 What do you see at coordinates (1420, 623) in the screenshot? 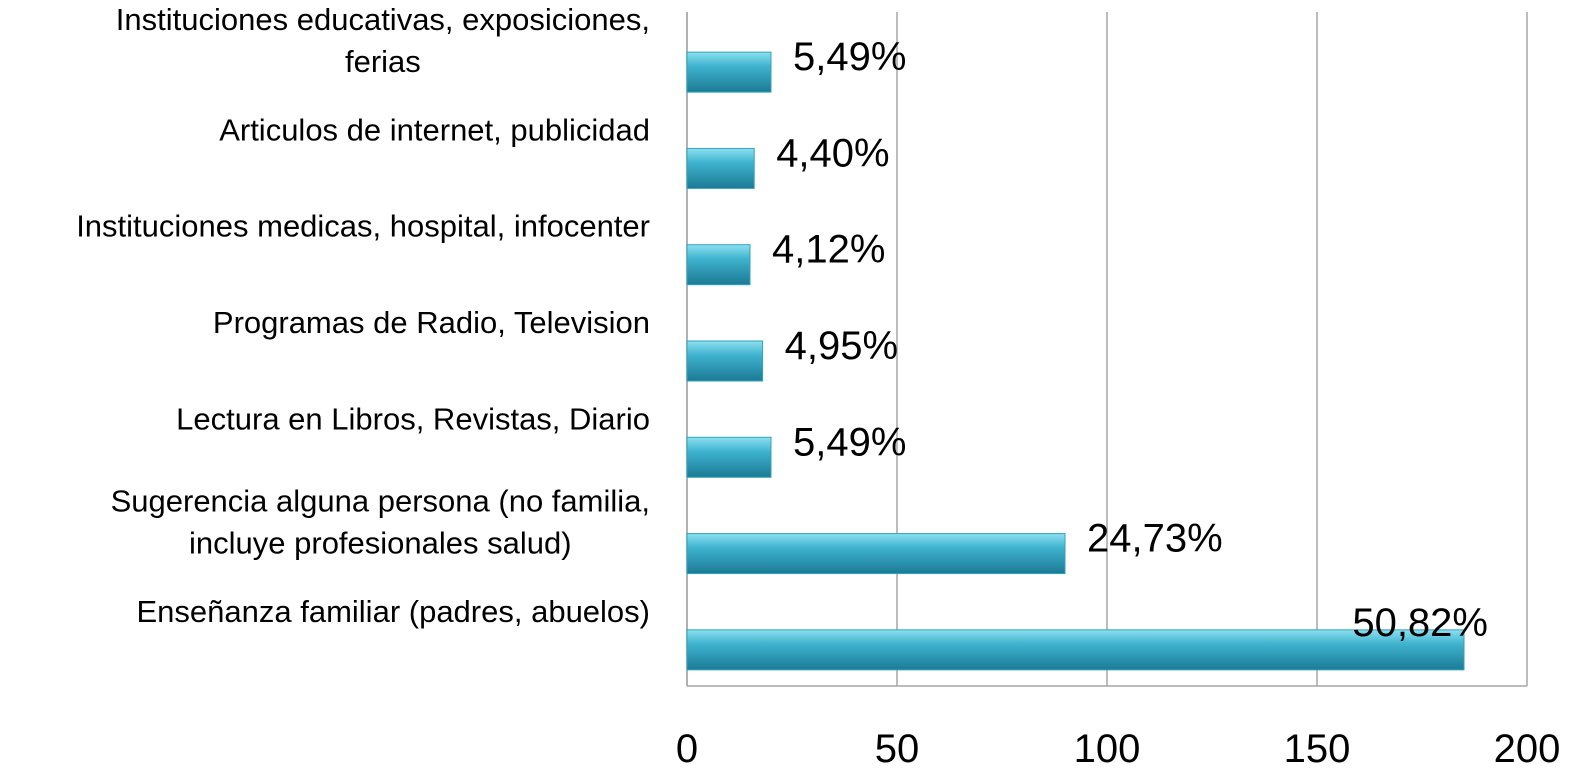
I see `data-label: 50,82%` at bounding box center [1420, 623].